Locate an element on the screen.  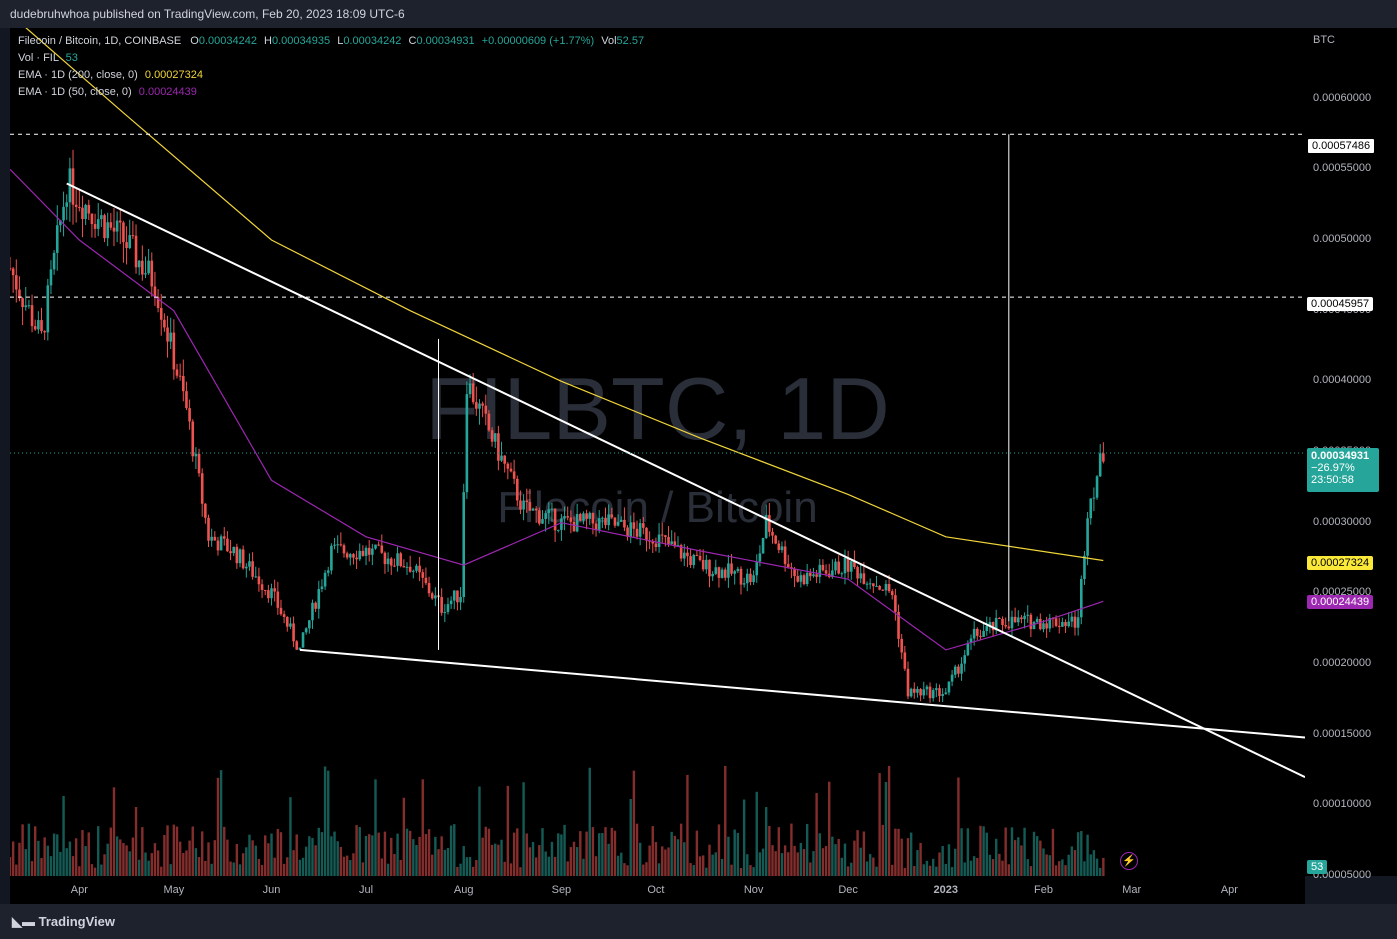
tradingview-logo: ◣▬ TradingView is located at coordinates (63, 922).